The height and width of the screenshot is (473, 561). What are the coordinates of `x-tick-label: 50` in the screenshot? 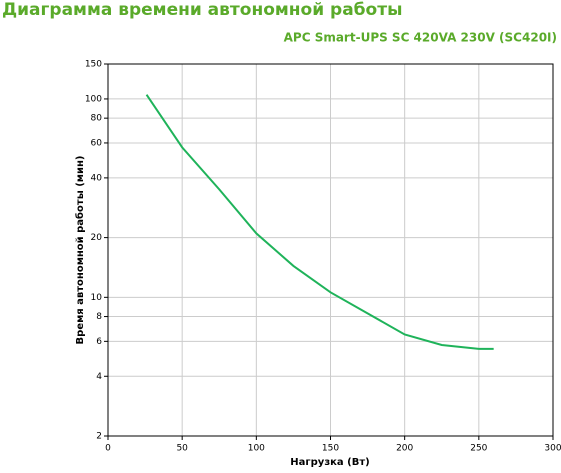 It's located at (182, 449).